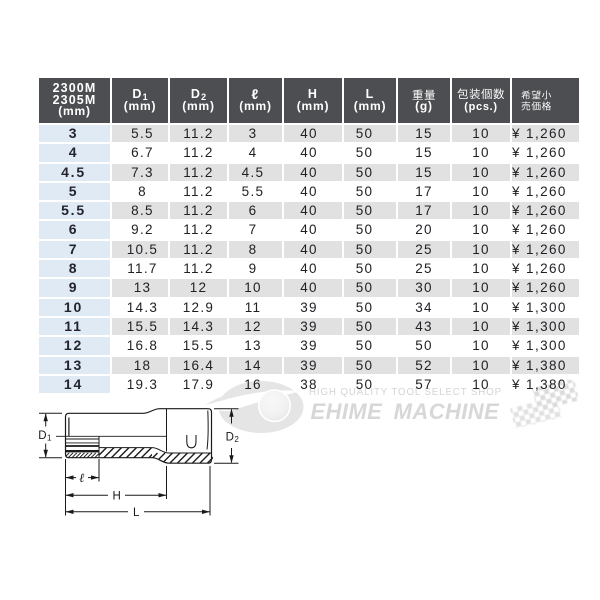  I want to click on svg-text: H, so click(117, 497).